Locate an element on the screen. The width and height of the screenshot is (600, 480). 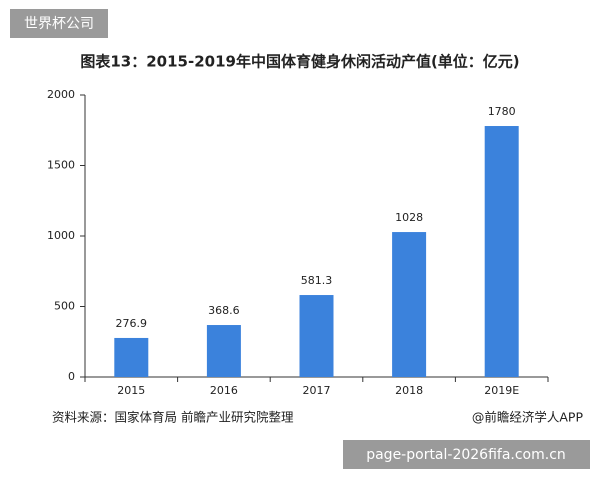
badge-background is located at coordinates (59, 23).